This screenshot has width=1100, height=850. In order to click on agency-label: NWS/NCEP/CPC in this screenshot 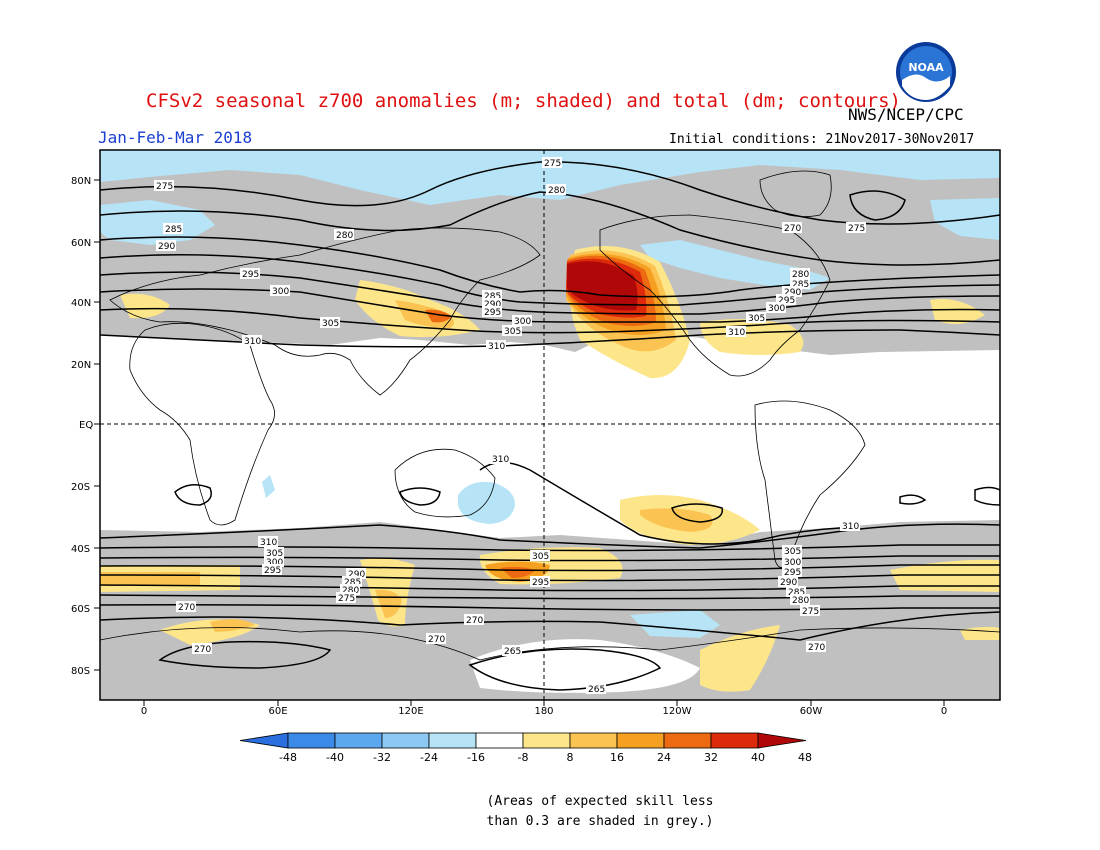, I will do `click(906, 114)`.